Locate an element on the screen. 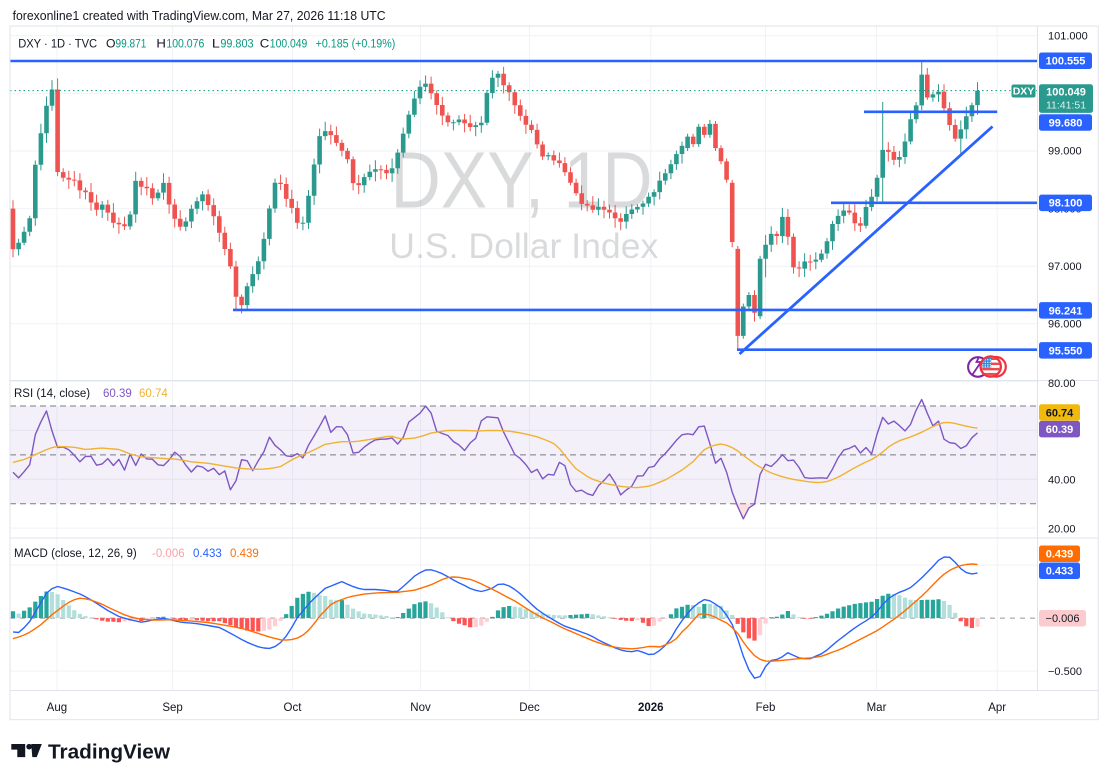  svg-text: 95.550 is located at coordinates (1066, 351).